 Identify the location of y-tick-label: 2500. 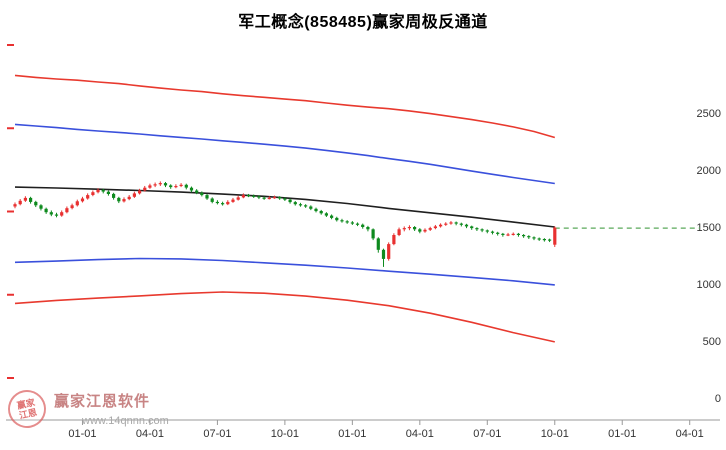
(709, 114).